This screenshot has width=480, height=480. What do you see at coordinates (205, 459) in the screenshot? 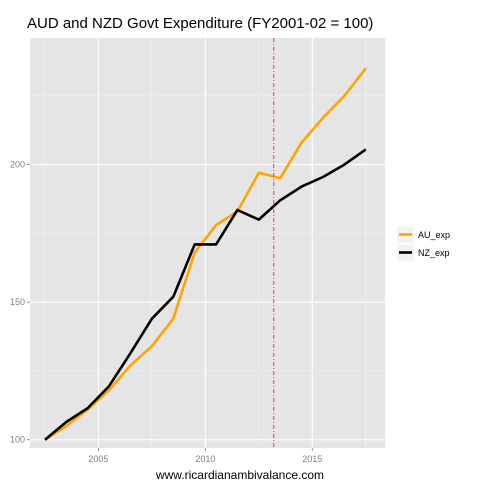
I see `x-tick-label: 2010` at bounding box center [205, 459].